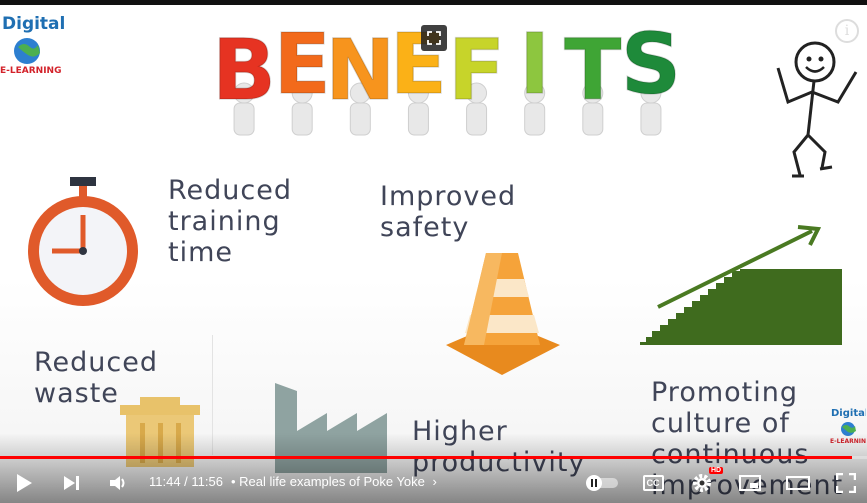 The width and height of the screenshot is (867, 503). I want to click on heading-letter: N, so click(360, 70).